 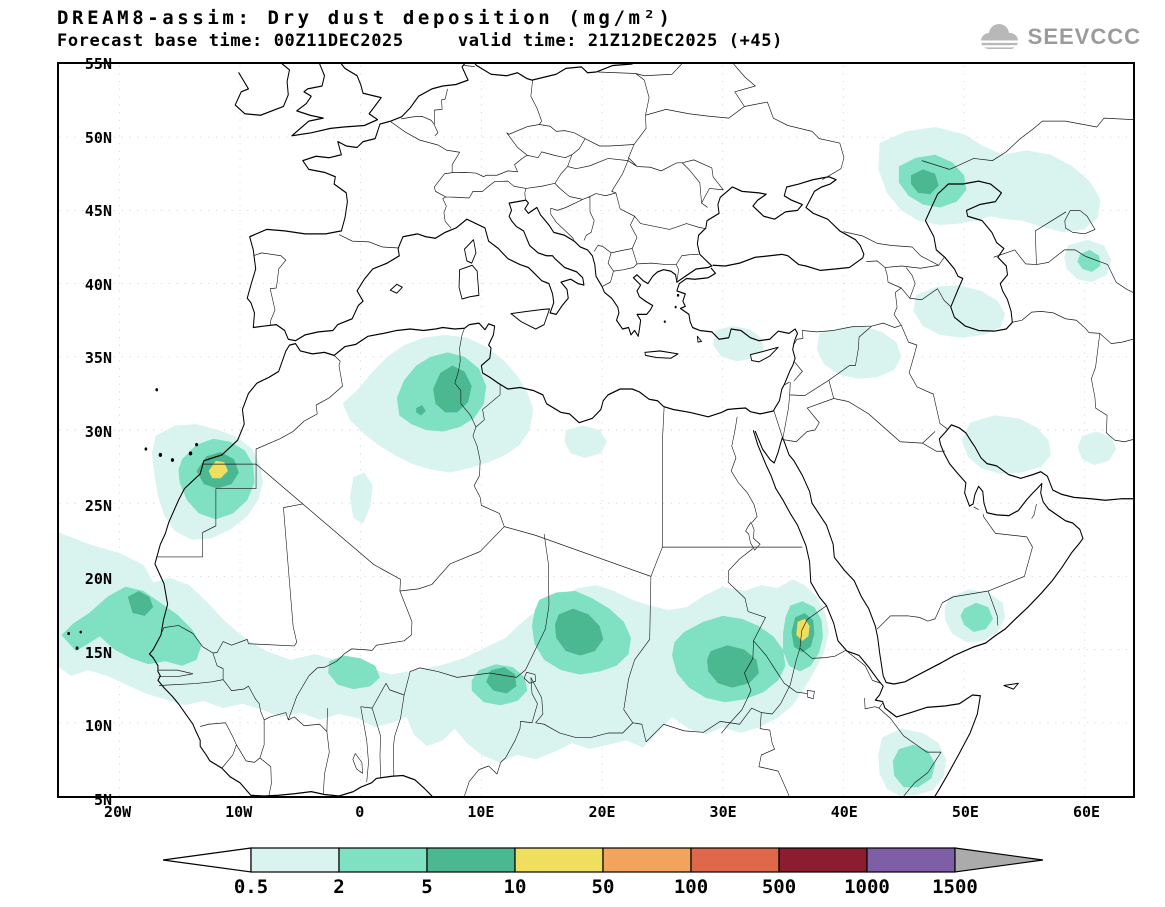 What do you see at coordinates (779, 887) in the screenshot?
I see `colorbar-label-500: 500` at bounding box center [779, 887].